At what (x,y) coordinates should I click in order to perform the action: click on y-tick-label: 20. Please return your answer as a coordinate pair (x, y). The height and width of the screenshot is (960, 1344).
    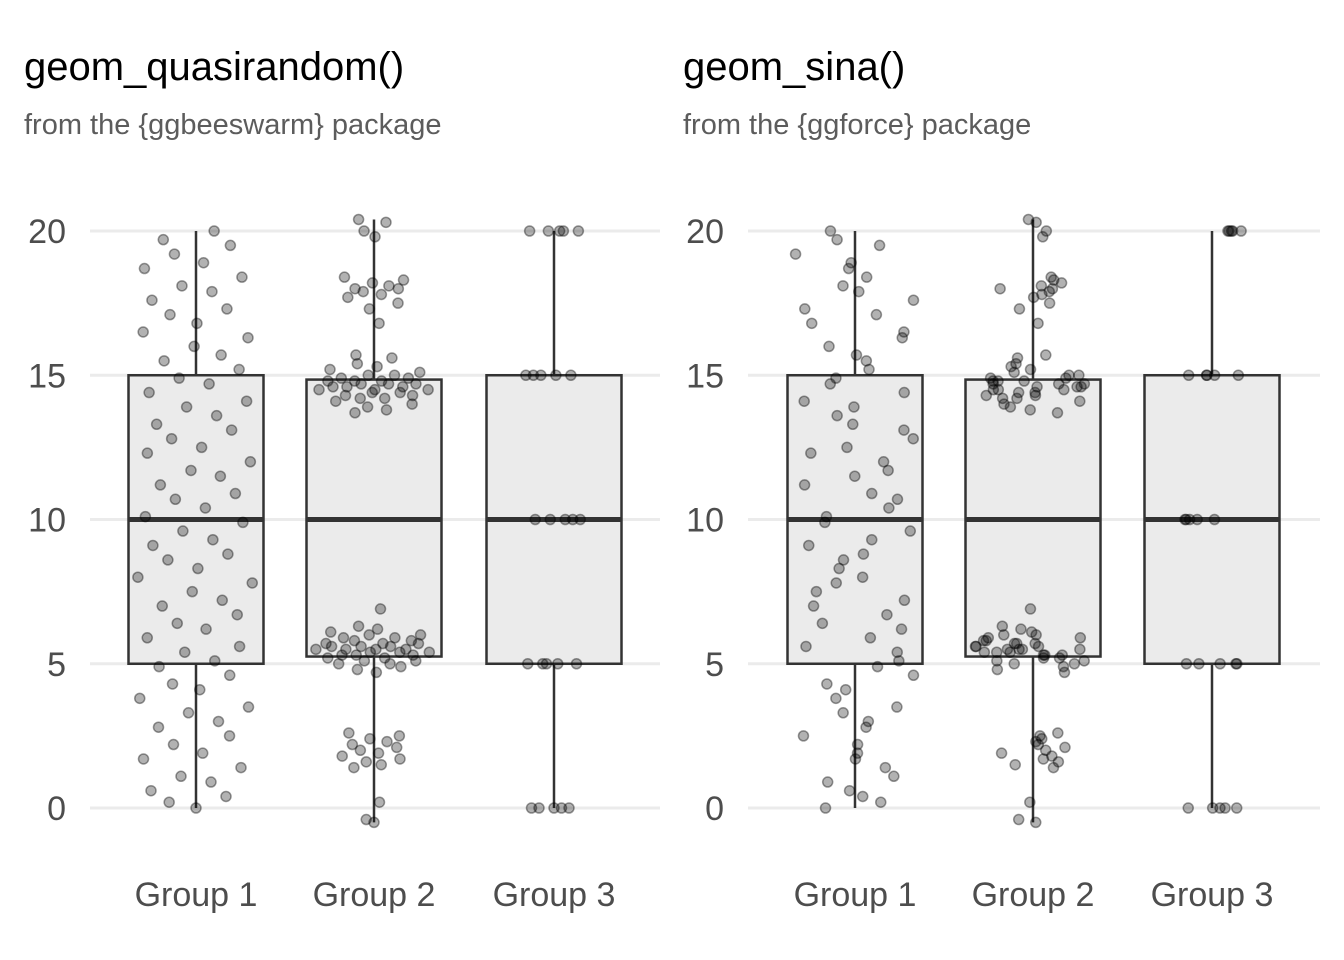
    Looking at the image, I should click on (705, 232).